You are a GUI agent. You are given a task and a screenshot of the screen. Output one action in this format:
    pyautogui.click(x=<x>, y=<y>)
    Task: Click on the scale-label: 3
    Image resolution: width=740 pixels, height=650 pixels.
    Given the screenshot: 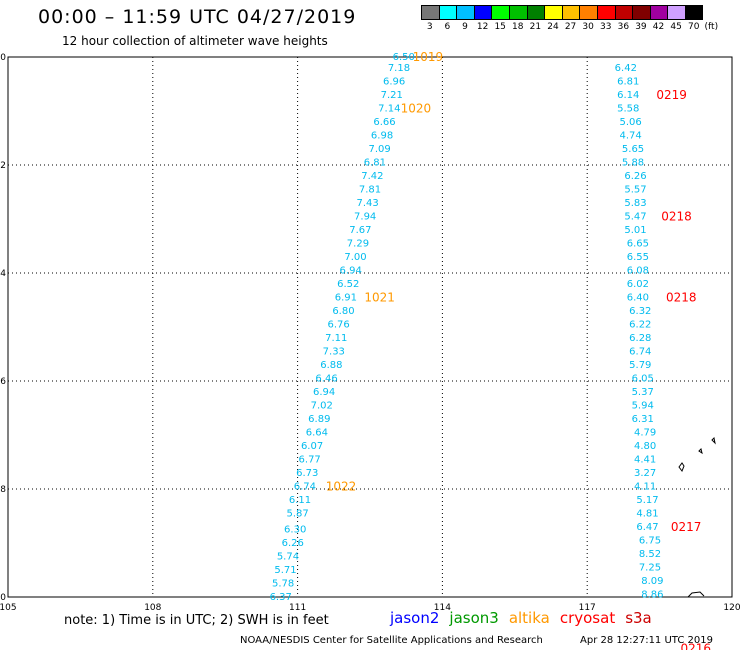 What is the action you would take?
    pyautogui.click(x=429, y=27)
    